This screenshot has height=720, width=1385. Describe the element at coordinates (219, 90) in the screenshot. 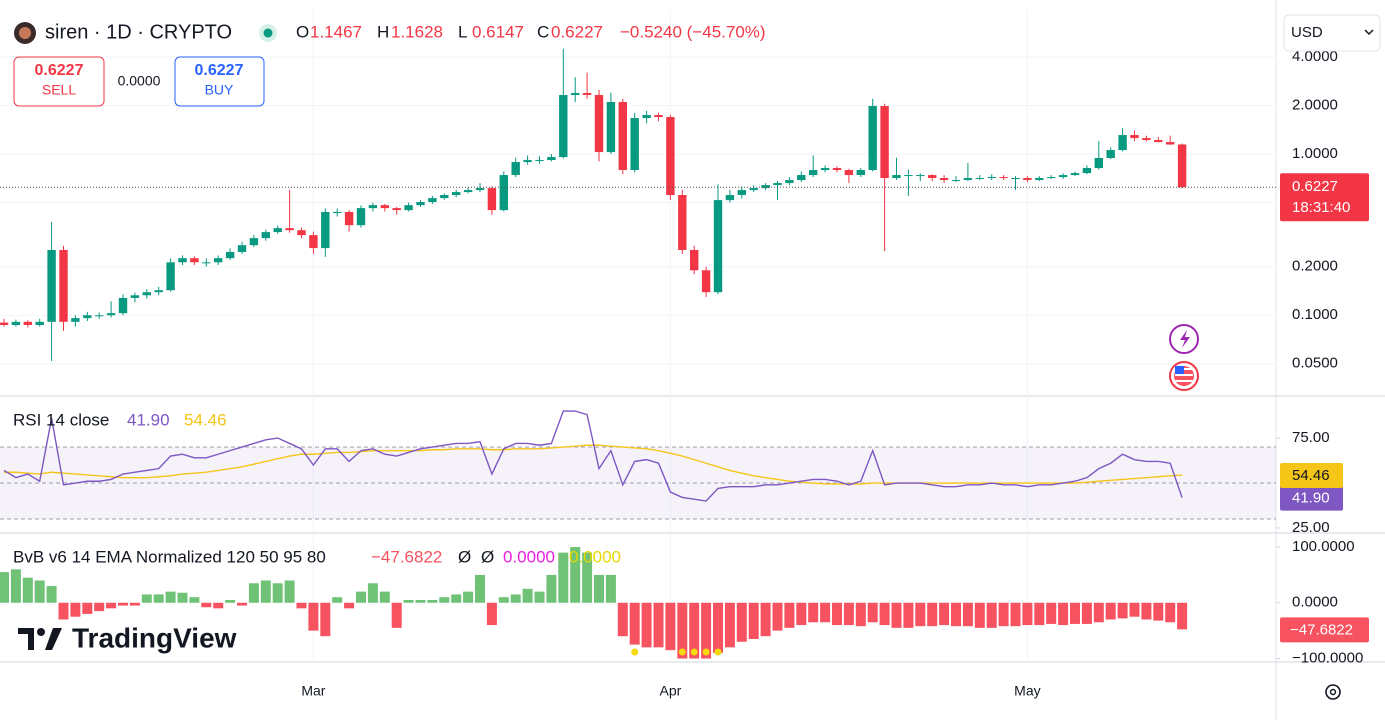

I see `buy-label: BUY` at that location.